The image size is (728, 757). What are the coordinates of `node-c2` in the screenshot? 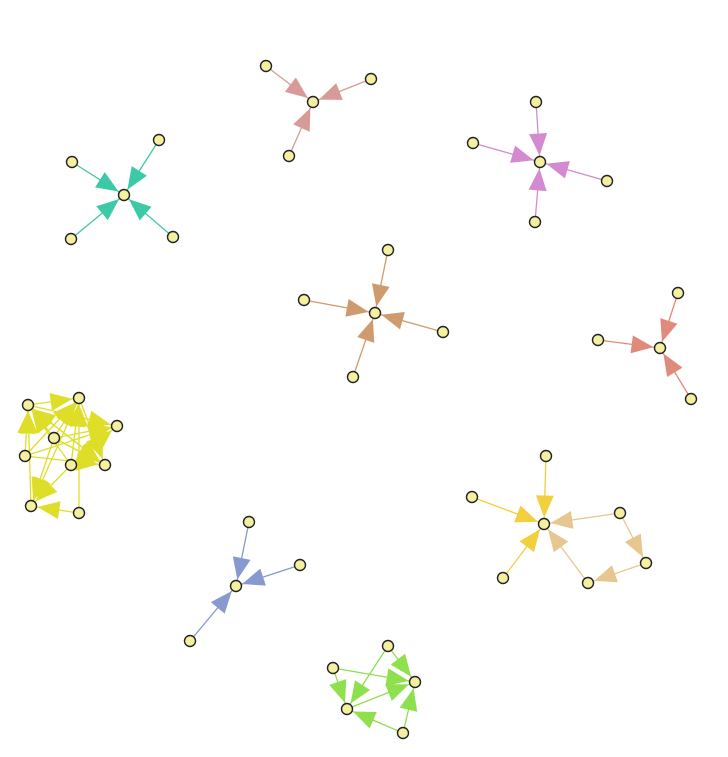 It's located at (159, 140).